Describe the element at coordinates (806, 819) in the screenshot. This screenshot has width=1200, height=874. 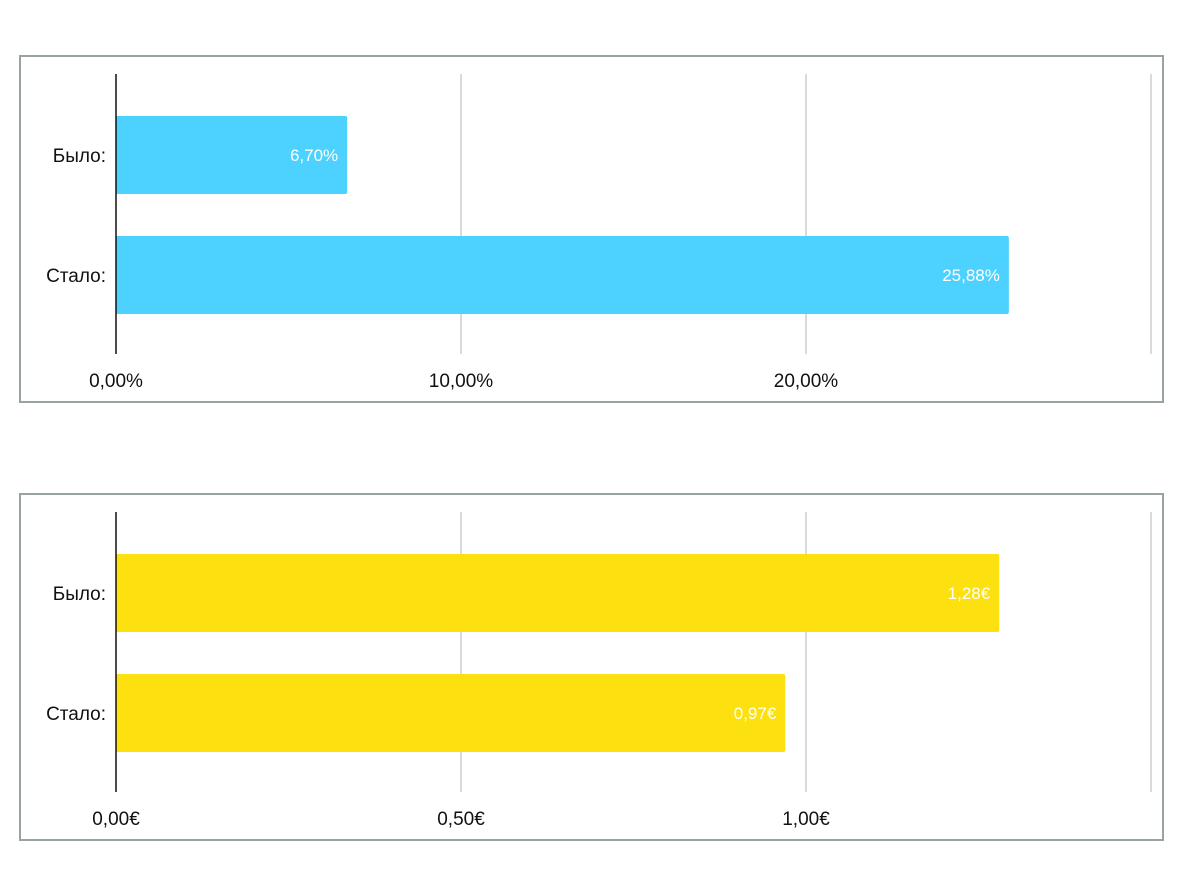
I see `x-tick-label: 1,00€` at that location.